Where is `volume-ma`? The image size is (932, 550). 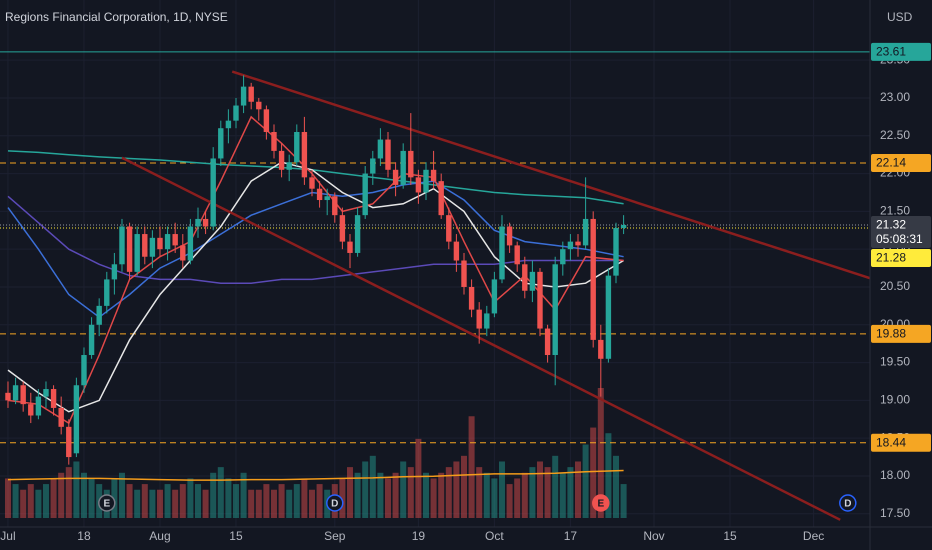 volume-ma is located at coordinates (315, 475).